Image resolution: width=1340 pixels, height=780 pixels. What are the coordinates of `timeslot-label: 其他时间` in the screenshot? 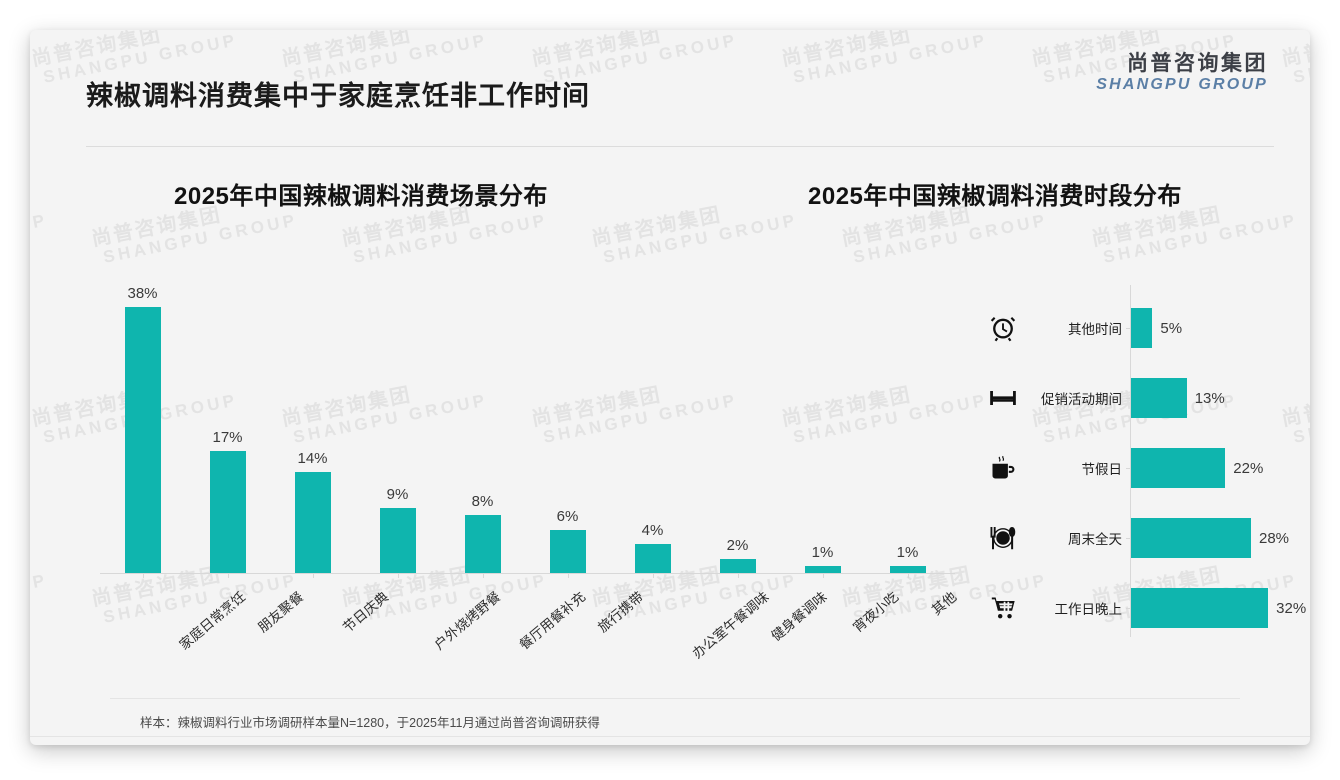 It's located at (1095, 329).